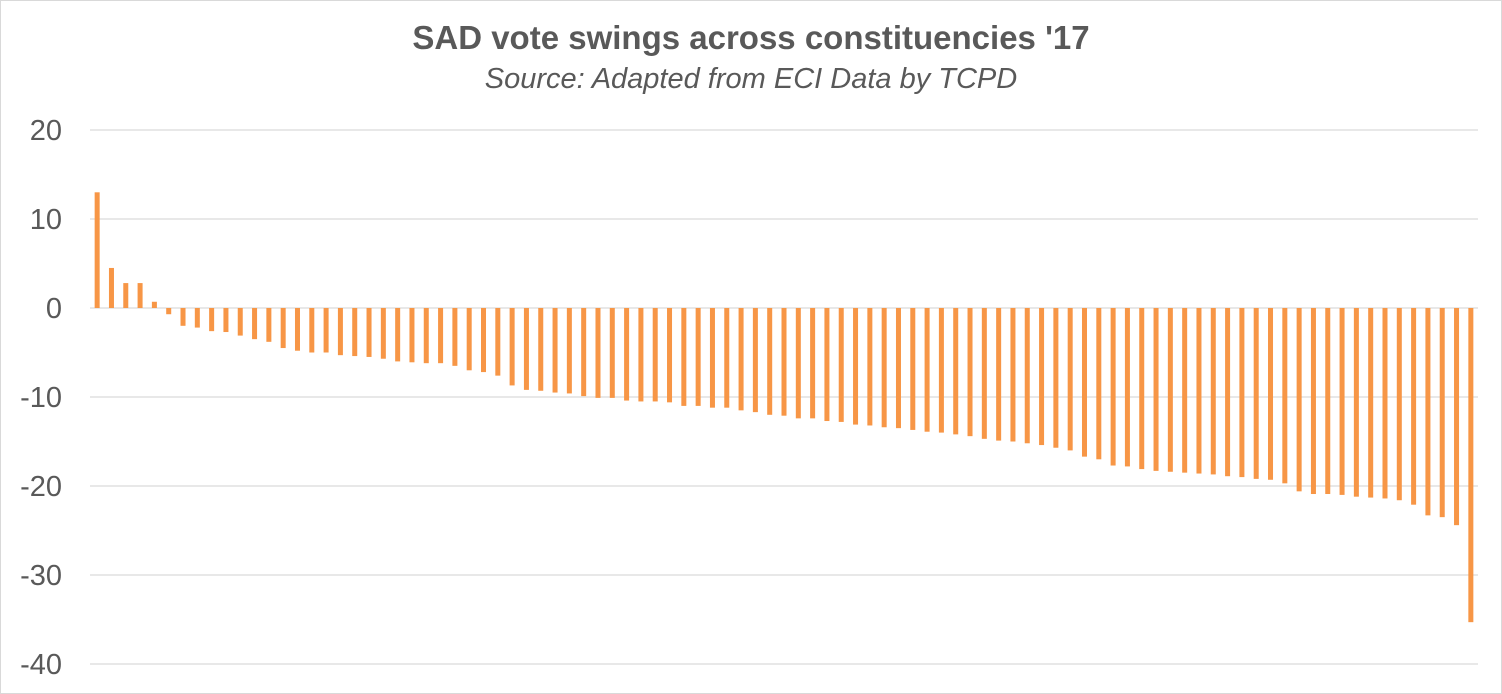 The height and width of the screenshot is (694, 1502). I want to click on y-tick-label: -30, so click(41, 576).